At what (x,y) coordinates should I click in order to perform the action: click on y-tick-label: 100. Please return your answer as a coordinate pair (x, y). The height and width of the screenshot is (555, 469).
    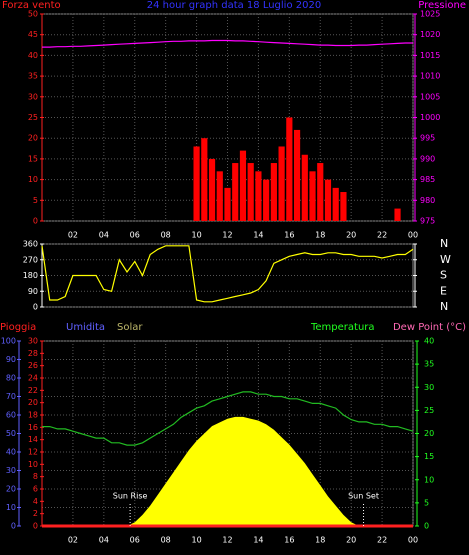
    Looking at the image, I should click on (8, 341).